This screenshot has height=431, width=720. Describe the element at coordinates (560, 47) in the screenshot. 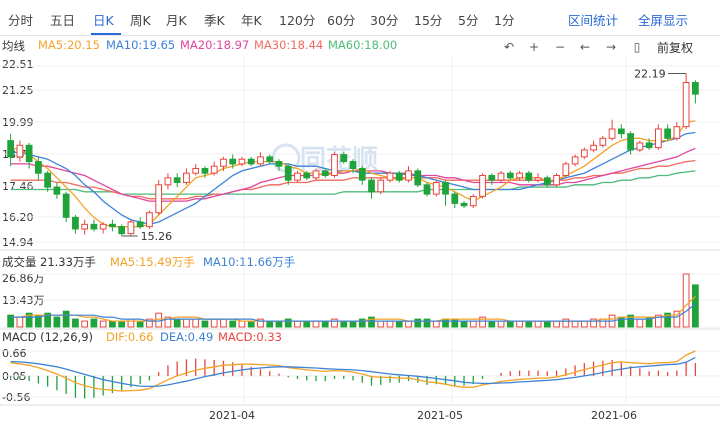

I see `minus-icon: −` at that location.